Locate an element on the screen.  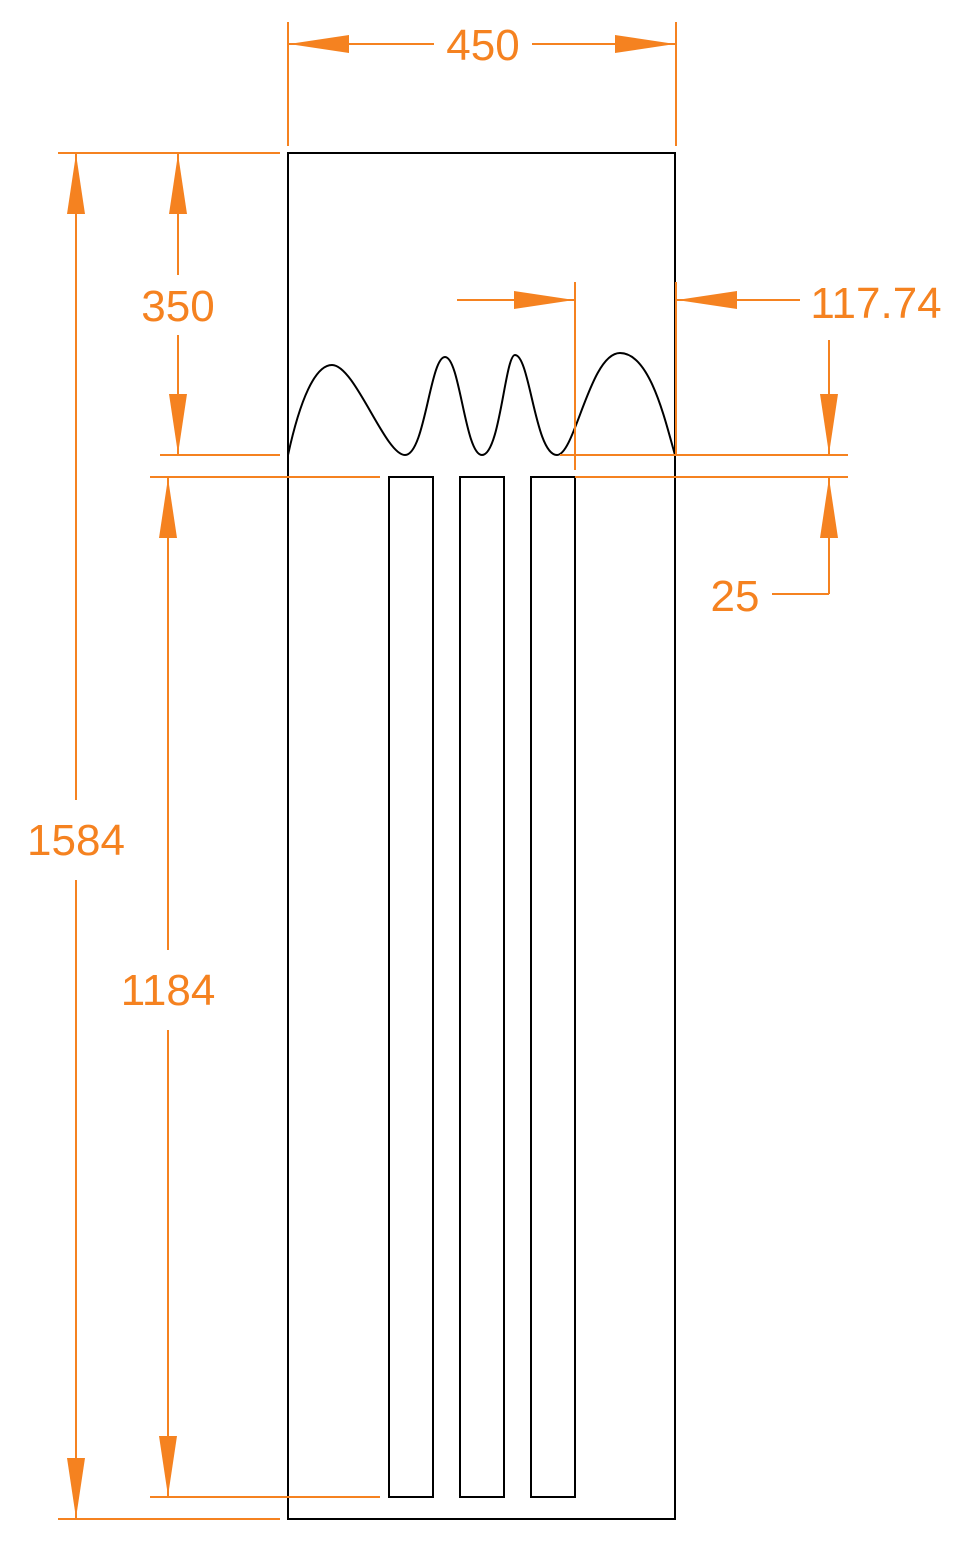
dimension-top-section-height: 350 is located at coordinates (210, 304).